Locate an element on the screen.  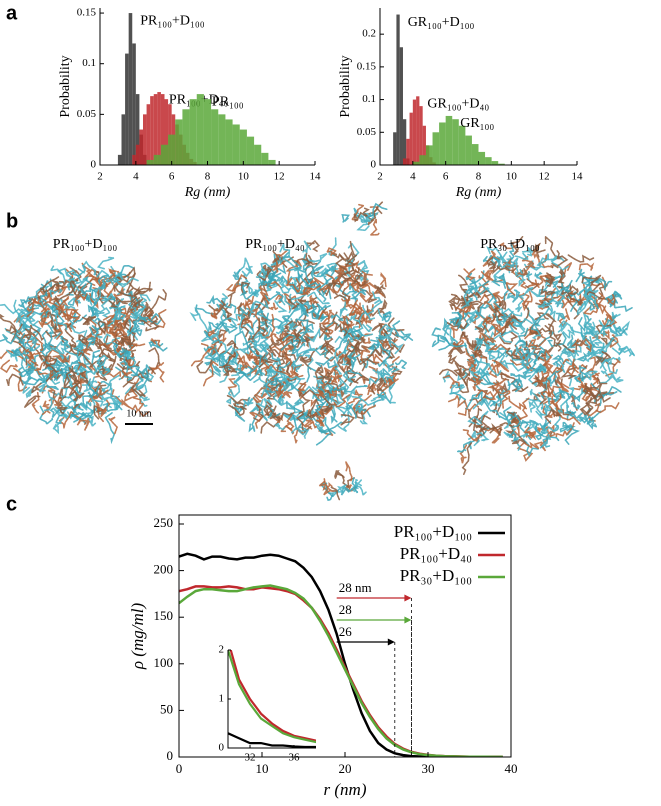
y-tick-label: 0.05 is located at coordinates (87, 114).